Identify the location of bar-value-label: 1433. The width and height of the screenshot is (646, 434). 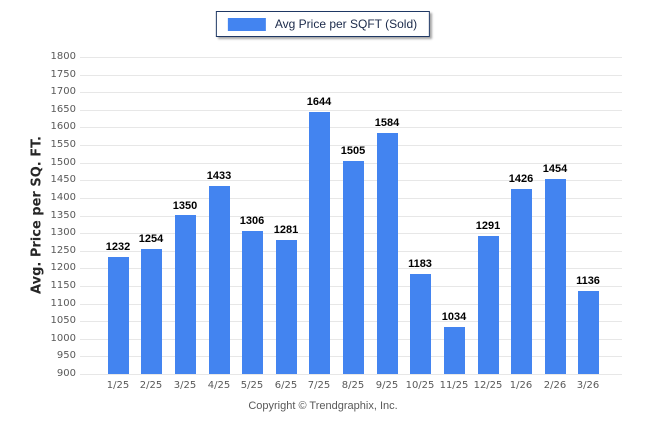
(219, 176).